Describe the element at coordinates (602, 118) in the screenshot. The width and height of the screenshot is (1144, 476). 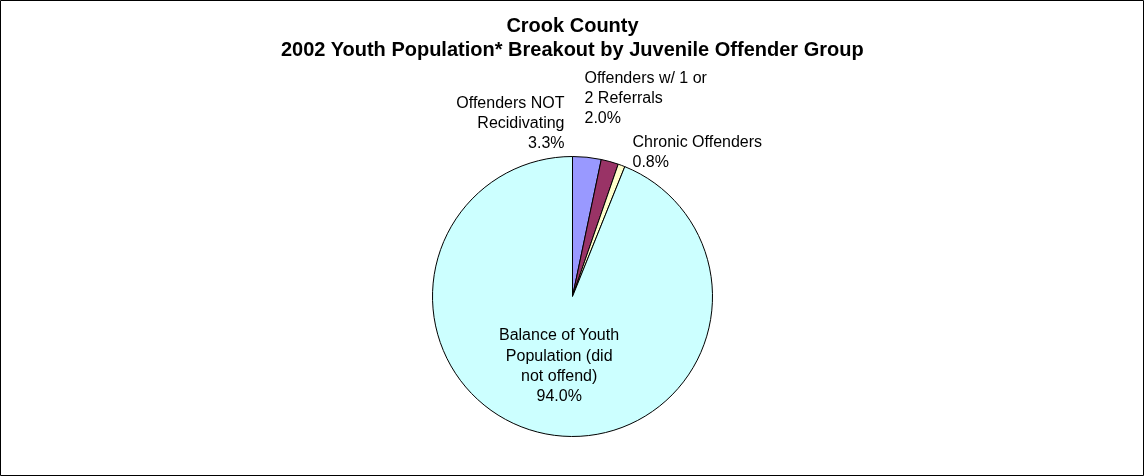
I see `data-label: 2.0%` at that location.